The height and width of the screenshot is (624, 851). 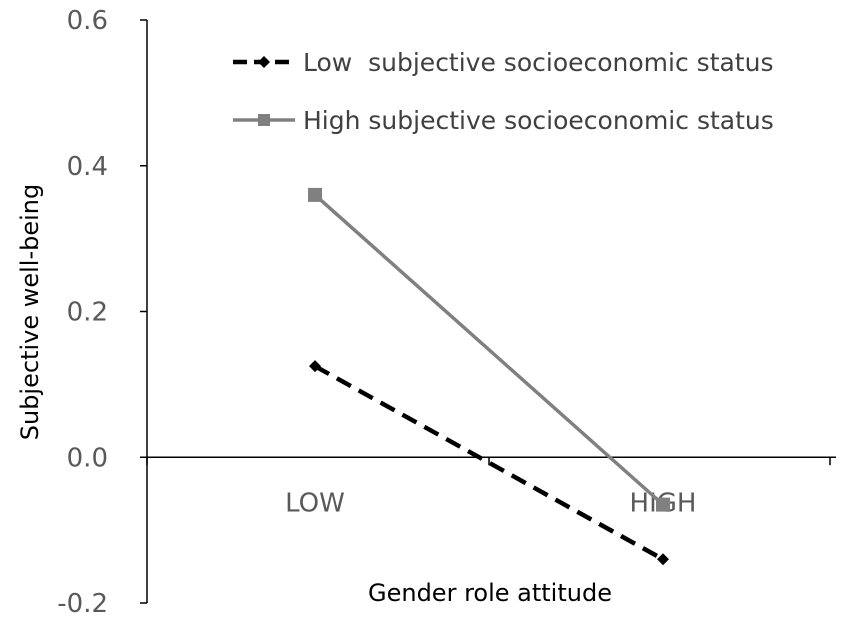 What do you see at coordinates (490, 503) in the screenshot?
I see `category-labels: LOWHIGH` at bounding box center [490, 503].